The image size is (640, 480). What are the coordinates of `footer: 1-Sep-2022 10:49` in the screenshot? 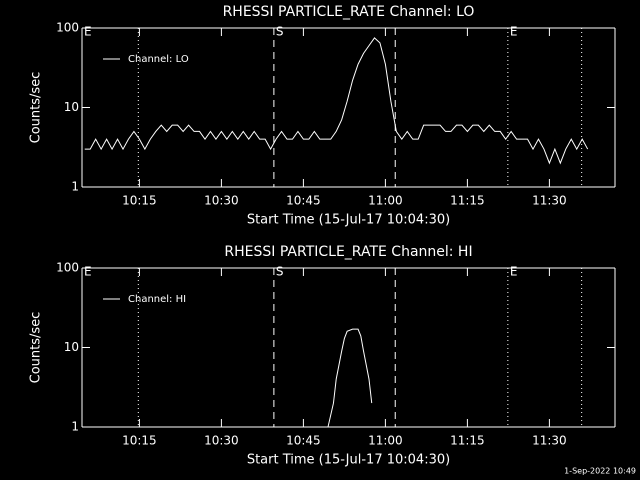 It's located at (600, 471).